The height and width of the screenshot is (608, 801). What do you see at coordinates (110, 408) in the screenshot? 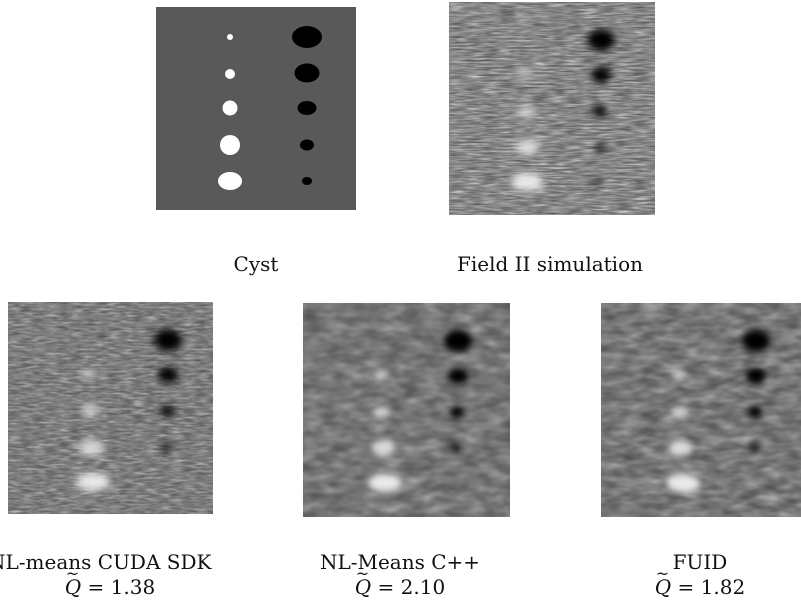
I see `nlmeans-cuda-image` at bounding box center [110, 408].